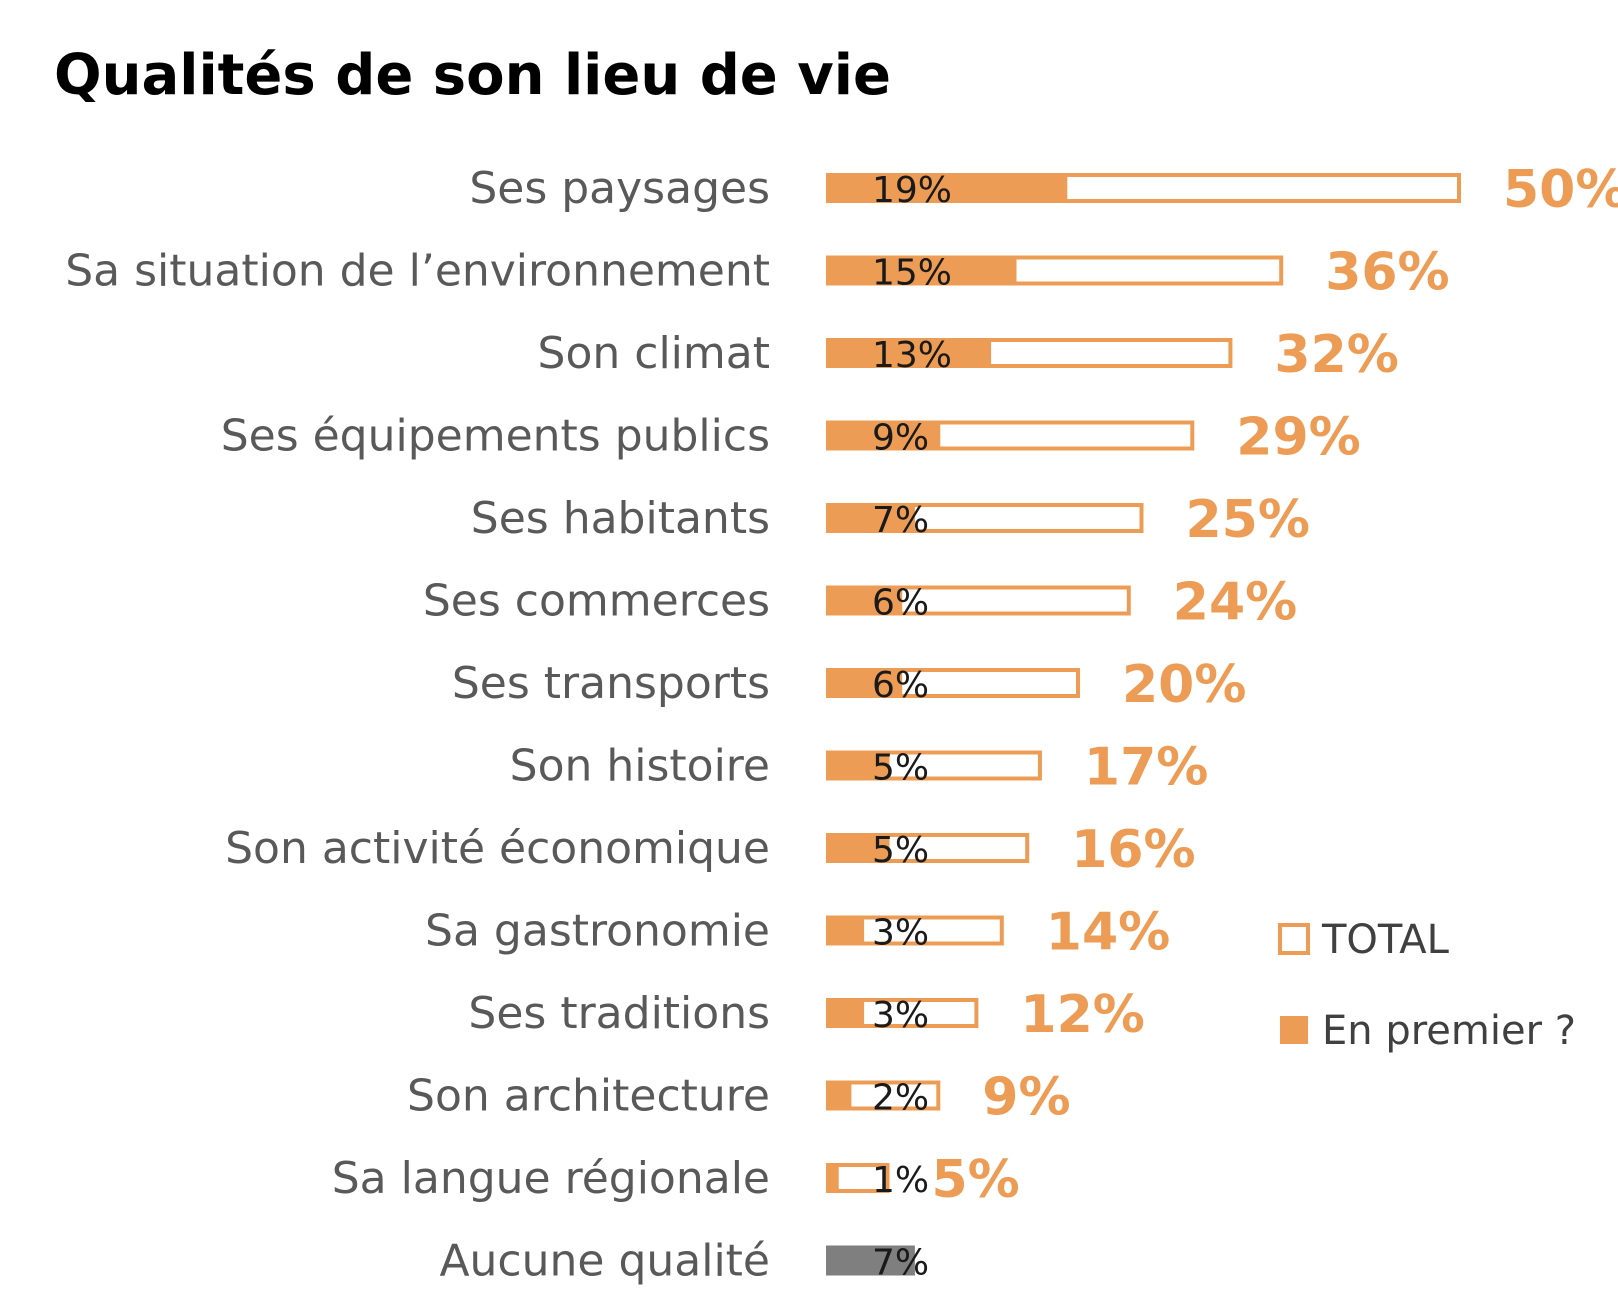 The image size is (1618, 1300). I want to click on label-total: 12%, so click(1082, 1015).